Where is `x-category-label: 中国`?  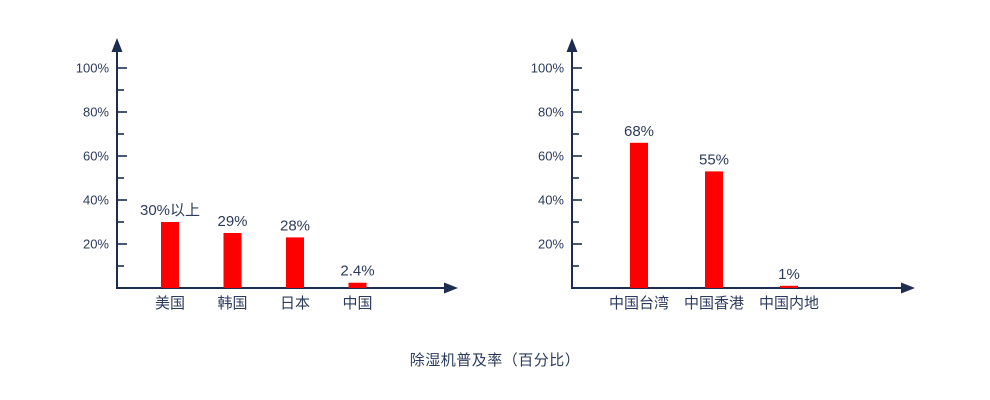
x-category-label: 中国 is located at coordinates (357, 303).